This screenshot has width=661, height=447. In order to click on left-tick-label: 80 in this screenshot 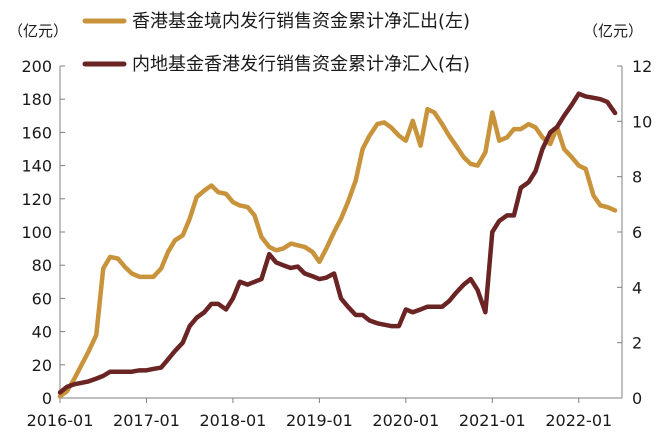, I will do `click(42, 265)`.